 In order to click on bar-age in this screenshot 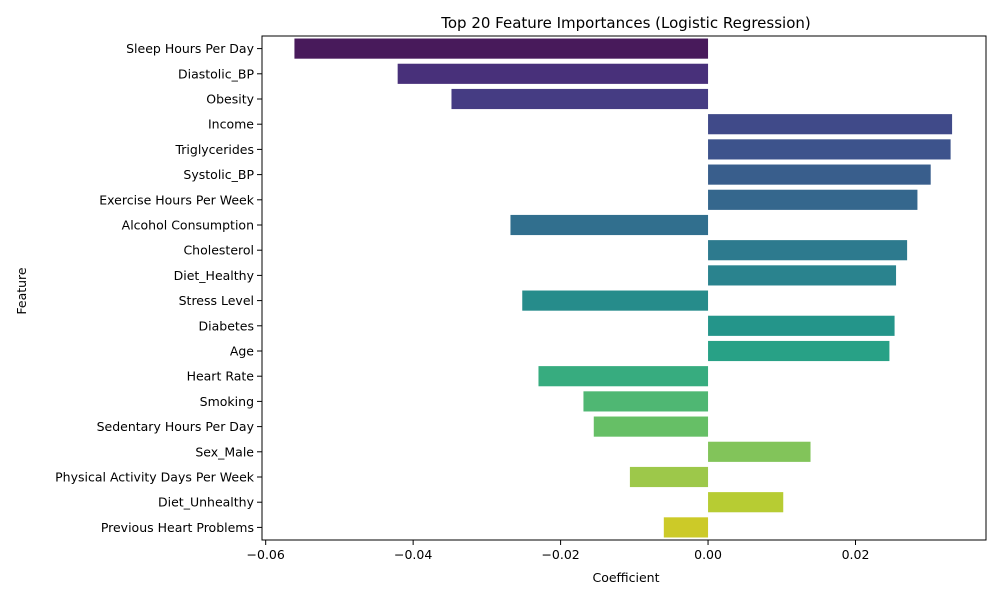, I will do `click(799, 351)`.